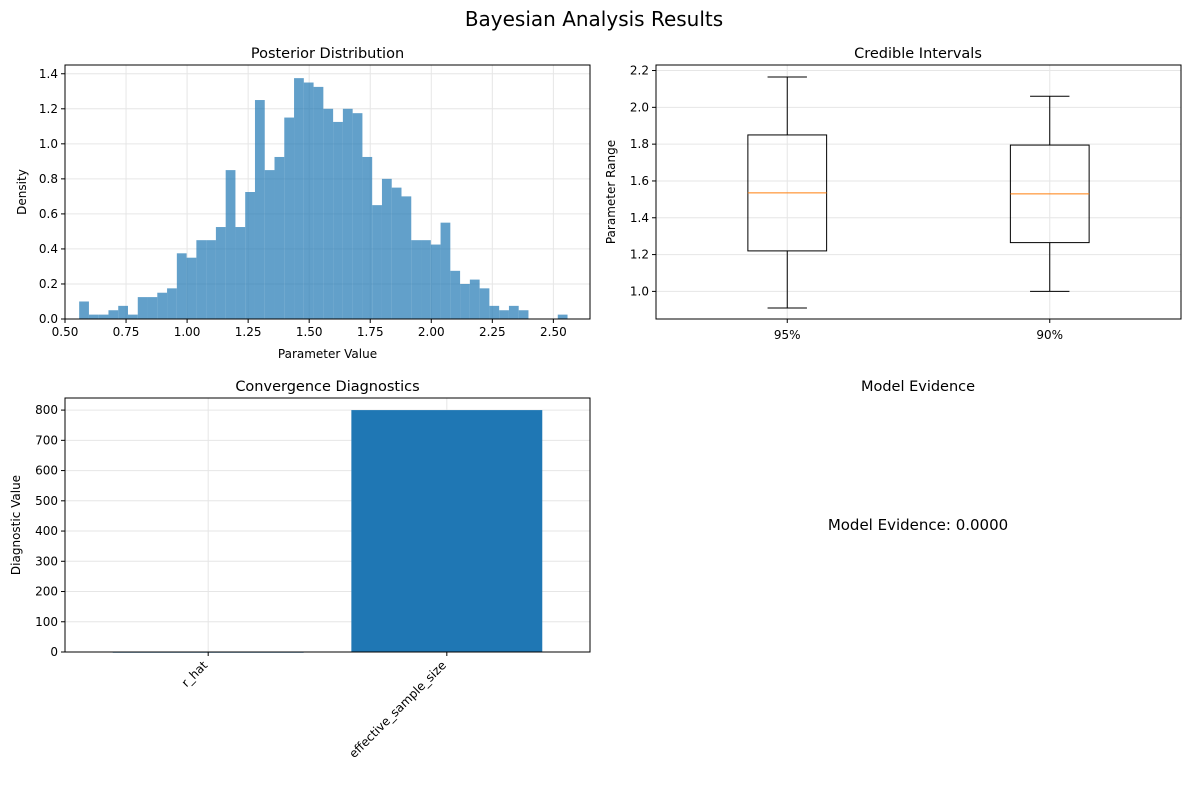 The width and height of the screenshot is (1189, 789). What do you see at coordinates (1049, 335) in the screenshot?
I see `credible-xtick-label: 90%` at bounding box center [1049, 335].